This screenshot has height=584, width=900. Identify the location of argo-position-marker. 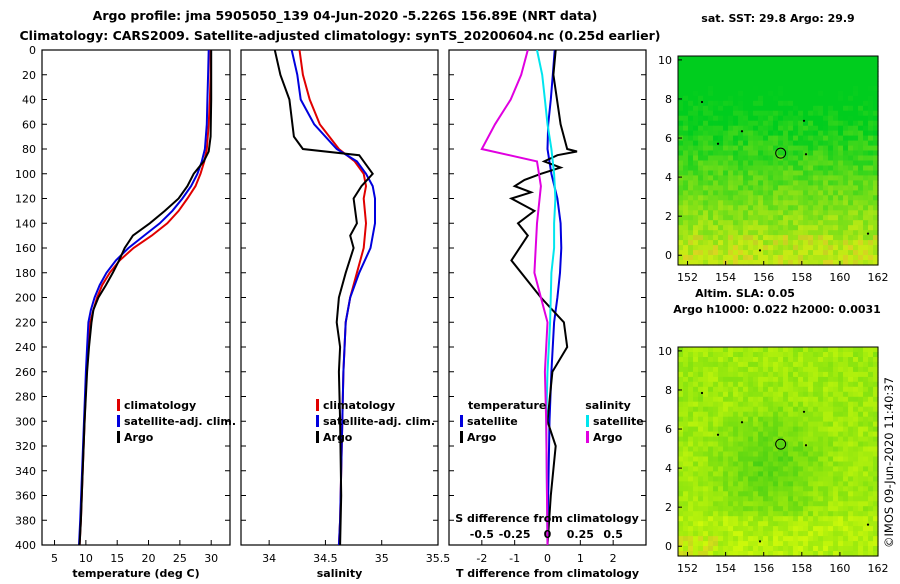
(781, 444).